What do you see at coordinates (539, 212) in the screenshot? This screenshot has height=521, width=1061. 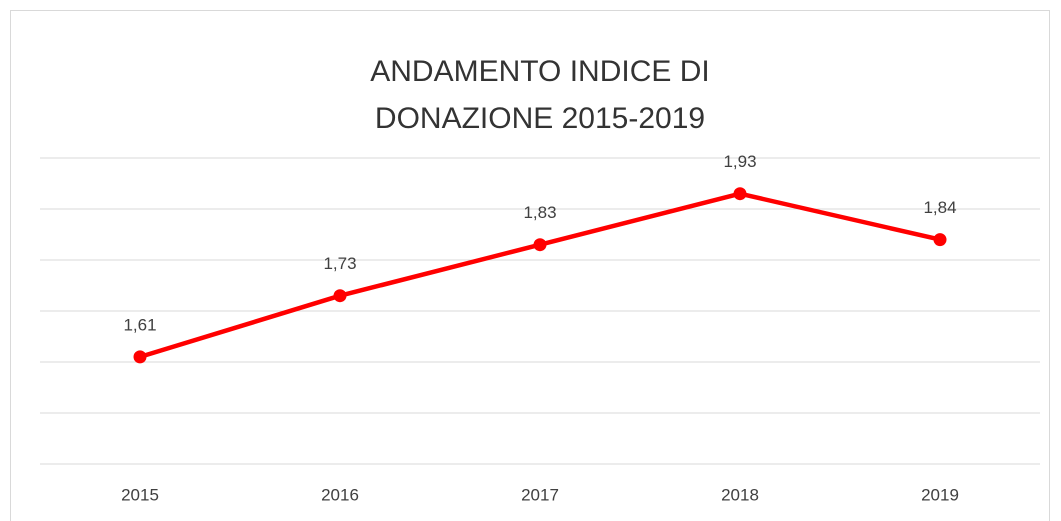 I see `data-label: 1,83` at bounding box center [539, 212].